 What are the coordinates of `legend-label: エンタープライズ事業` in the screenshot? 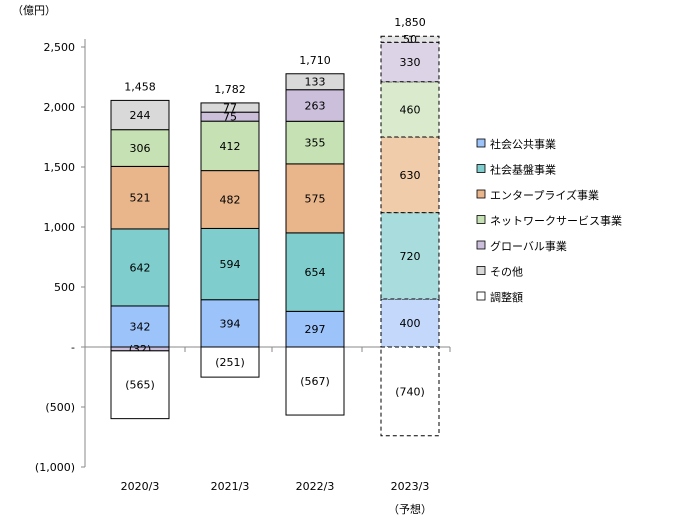 It's located at (544, 195).